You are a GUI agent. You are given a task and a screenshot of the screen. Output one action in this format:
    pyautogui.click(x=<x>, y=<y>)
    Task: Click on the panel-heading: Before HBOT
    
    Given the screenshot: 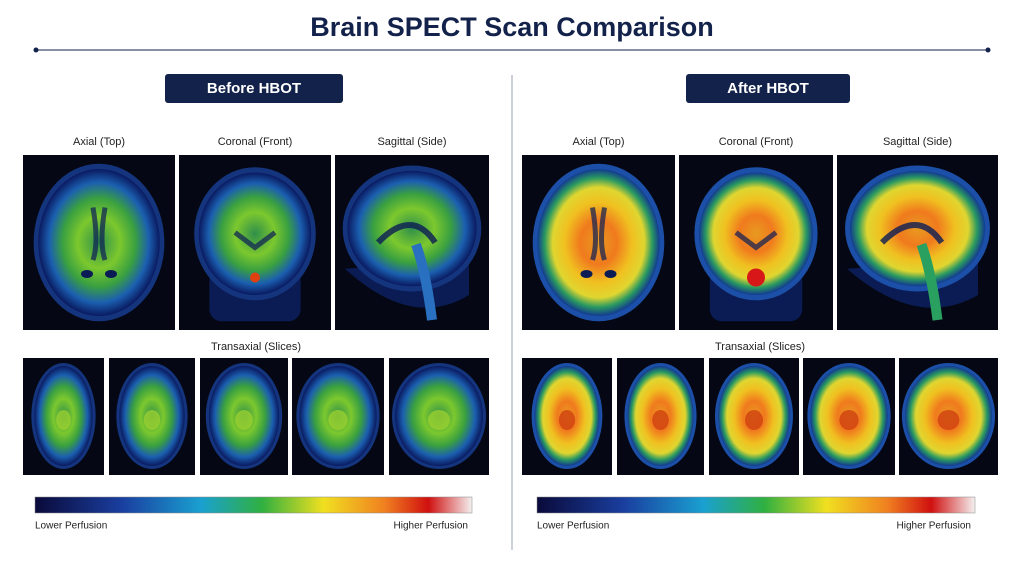 What is the action you would take?
    pyautogui.click(x=254, y=88)
    